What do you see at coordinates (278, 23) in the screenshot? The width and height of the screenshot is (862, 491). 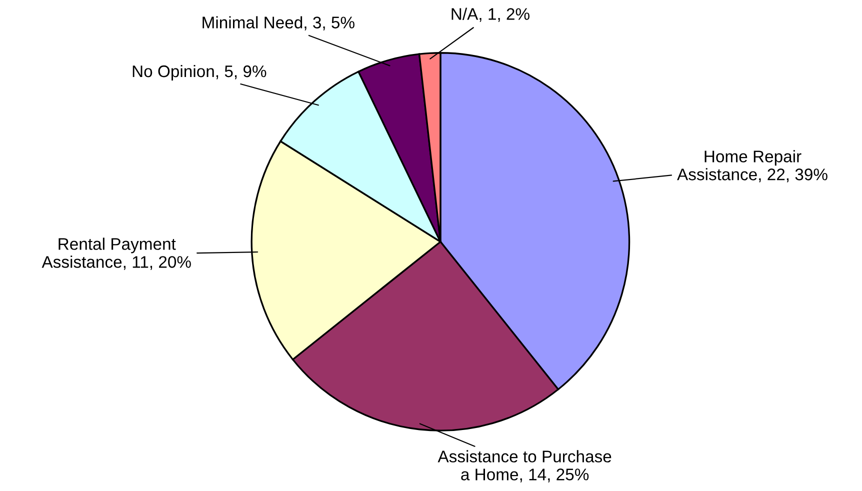 I see `slice-label: Minimal Need, 3, 5%` at bounding box center [278, 23].